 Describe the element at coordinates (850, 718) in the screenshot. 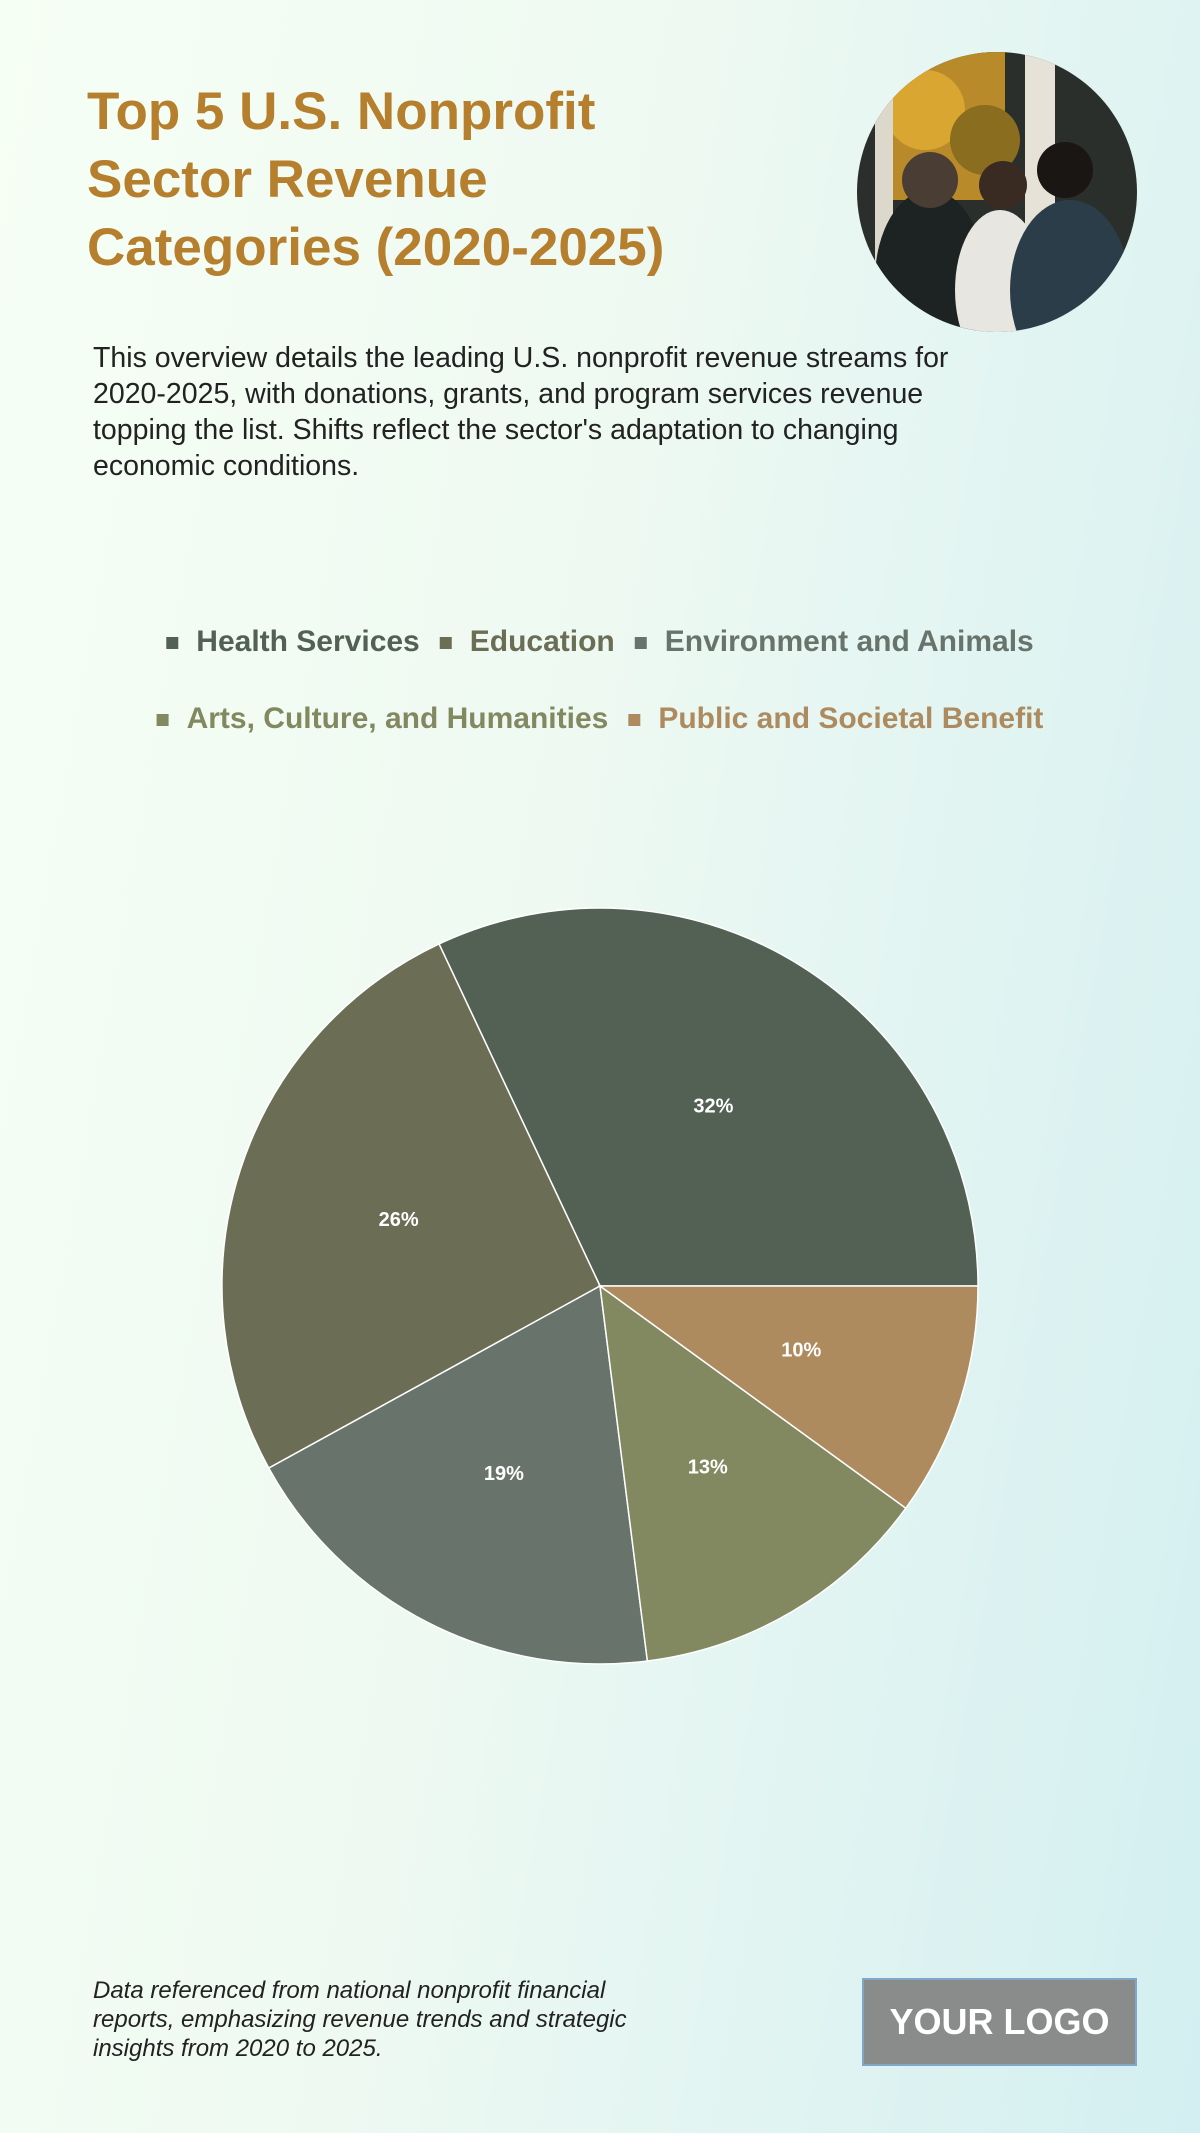

I see `legend-label: Public and Societal Benefit` at that location.